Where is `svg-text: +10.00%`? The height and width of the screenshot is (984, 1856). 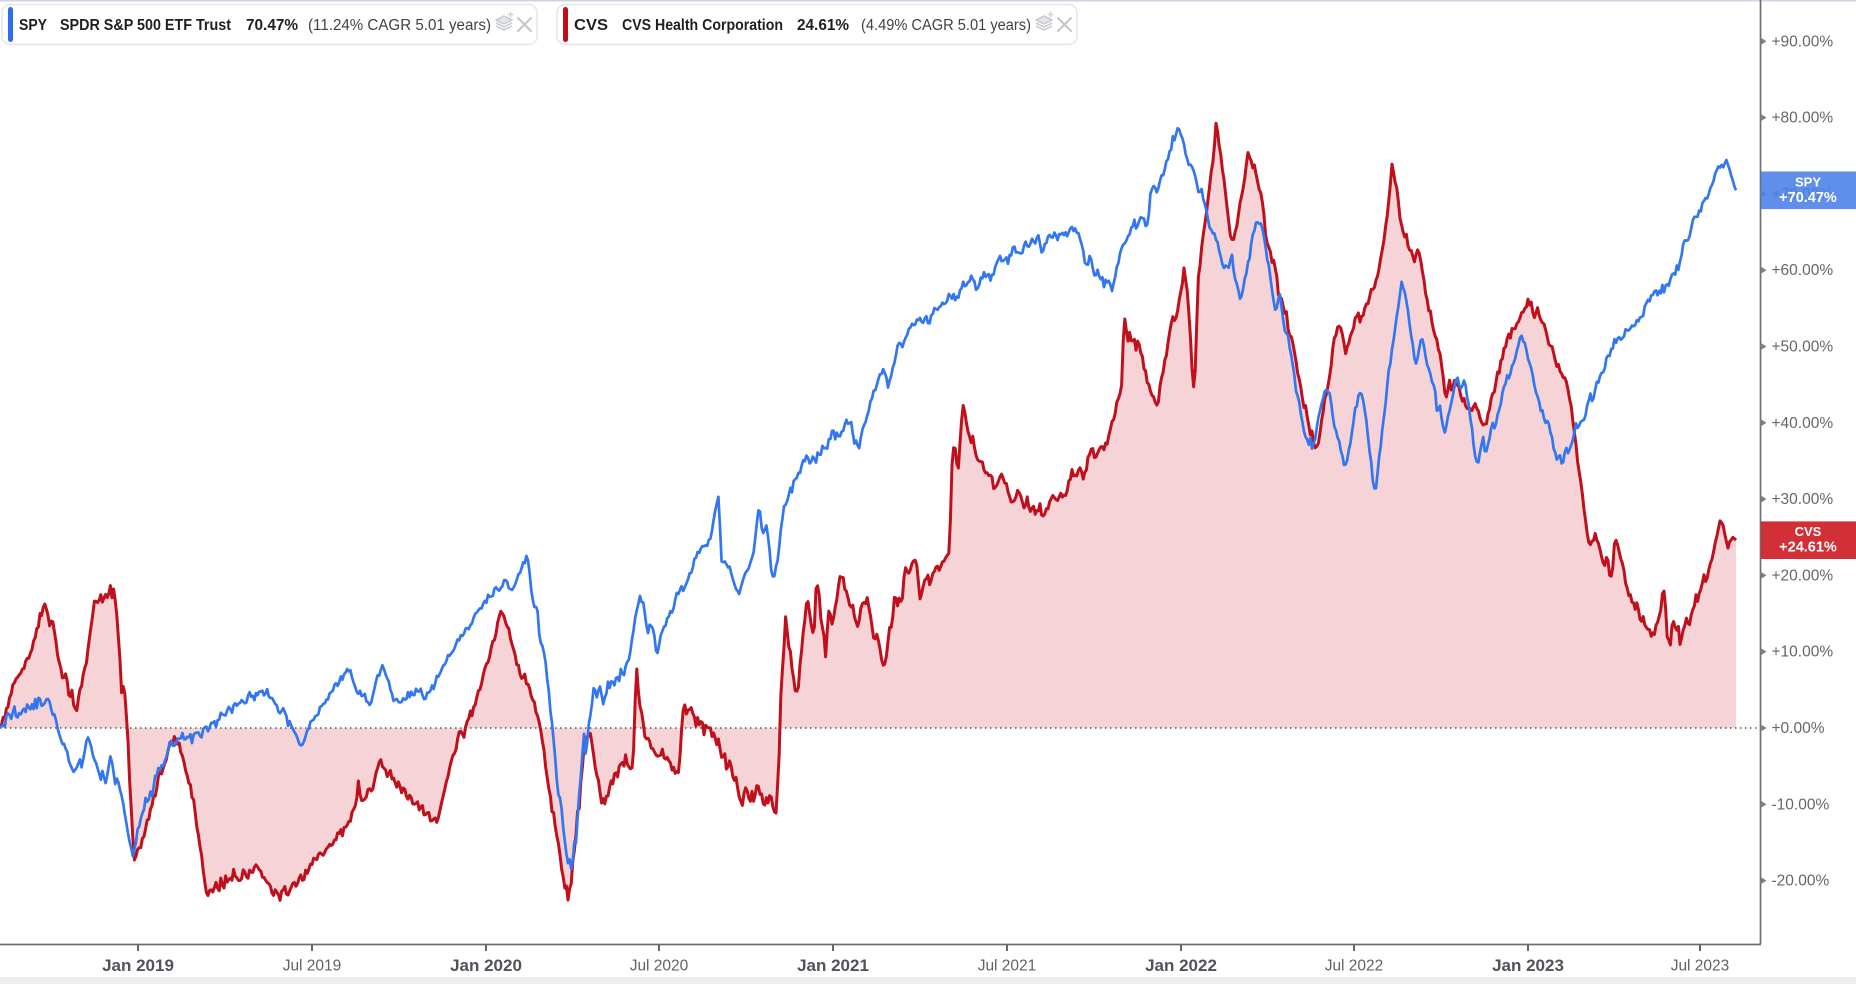 svg-text: +10.00% is located at coordinates (1803, 652).